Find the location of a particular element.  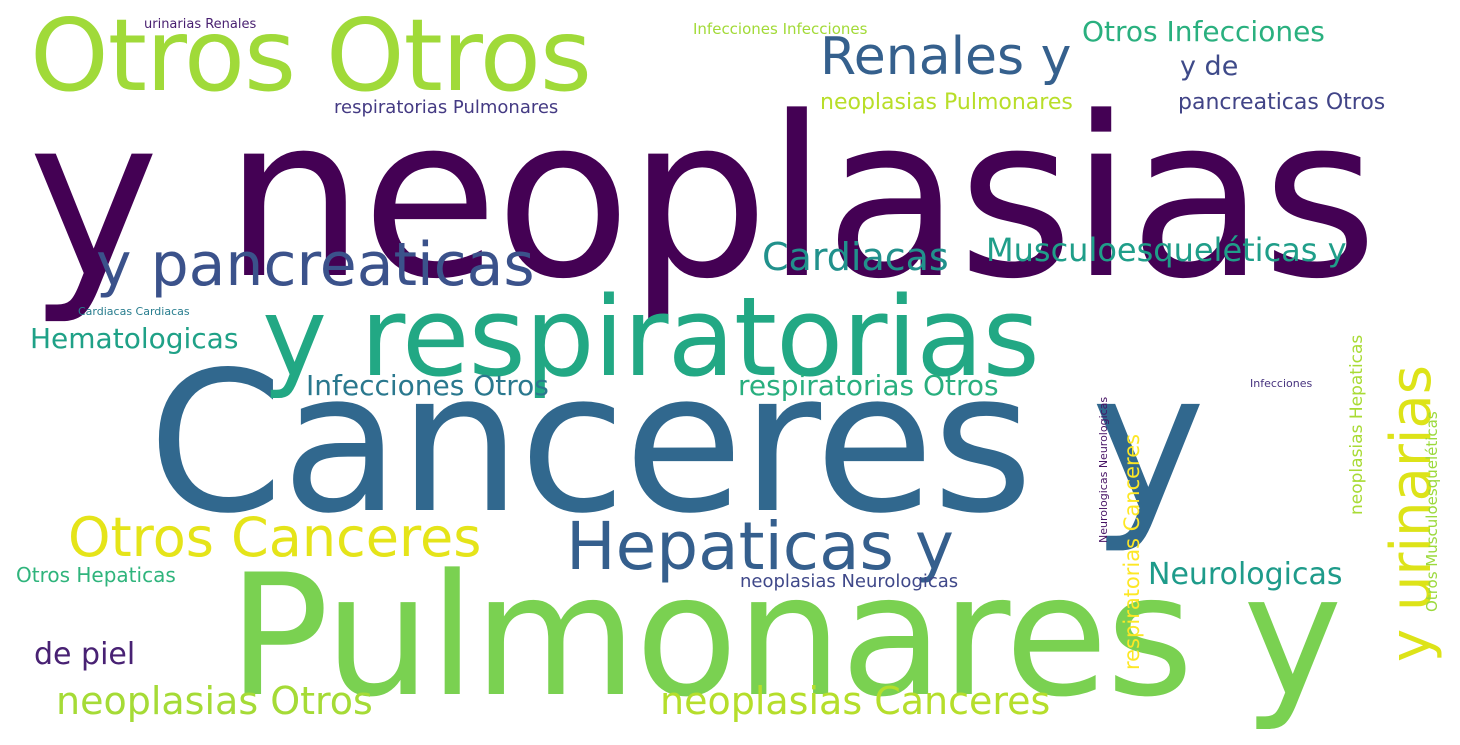

cloud-word: Renales y is located at coordinates (946, 57).